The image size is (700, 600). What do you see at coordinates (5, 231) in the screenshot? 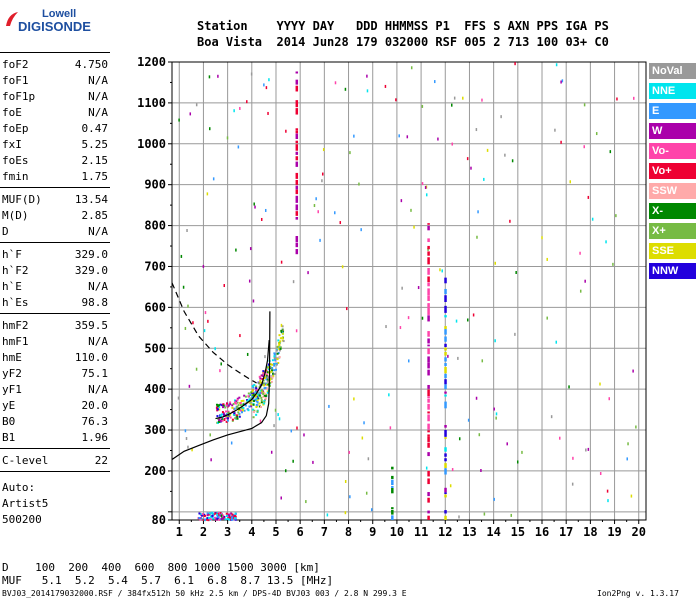
I see `param-name: D` at bounding box center [5, 231].